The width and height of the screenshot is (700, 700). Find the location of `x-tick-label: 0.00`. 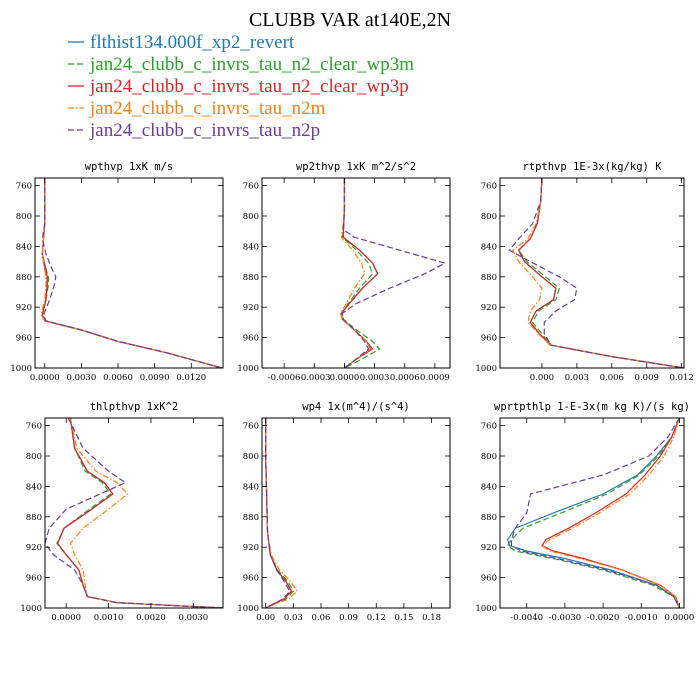

x-tick-label: 0.00 is located at coordinates (265, 618).